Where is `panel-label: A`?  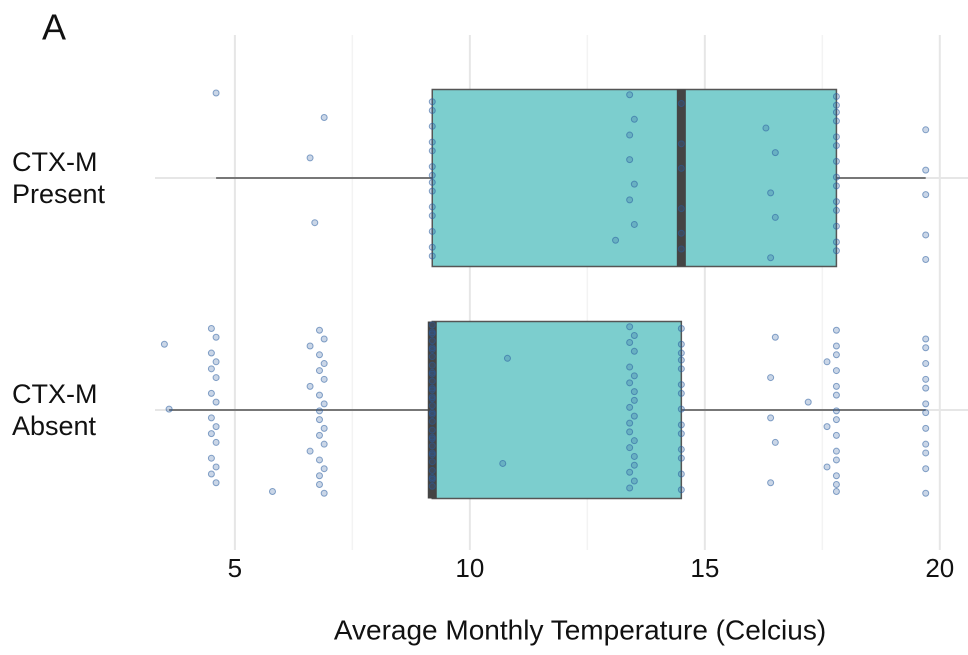
panel-label: A is located at coordinates (54, 27).